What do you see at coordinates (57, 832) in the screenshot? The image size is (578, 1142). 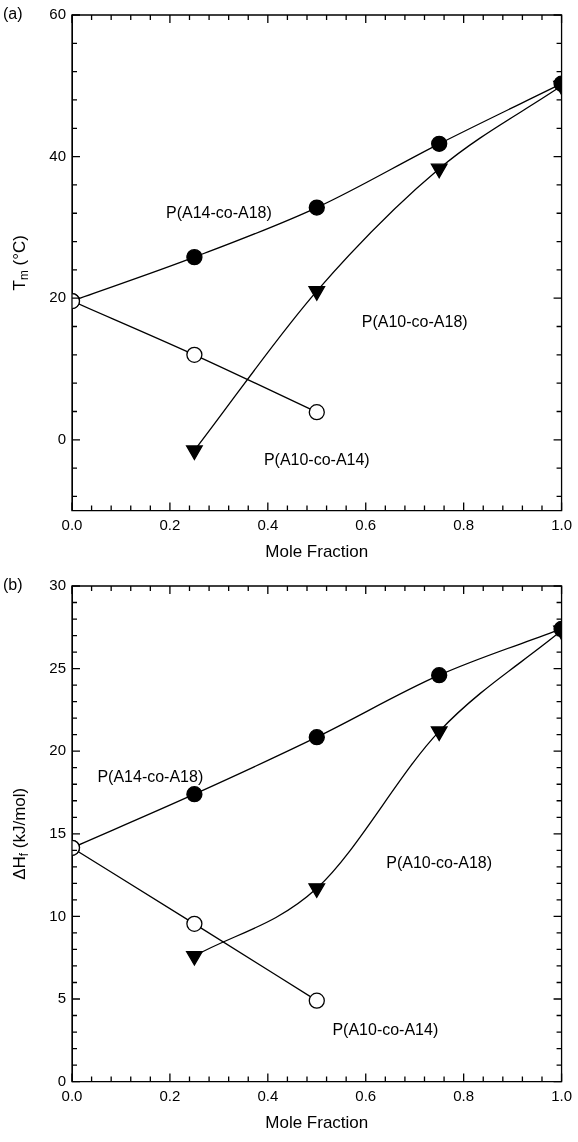 I see `y-tick-label: 15` at bounding box center [57, 832].